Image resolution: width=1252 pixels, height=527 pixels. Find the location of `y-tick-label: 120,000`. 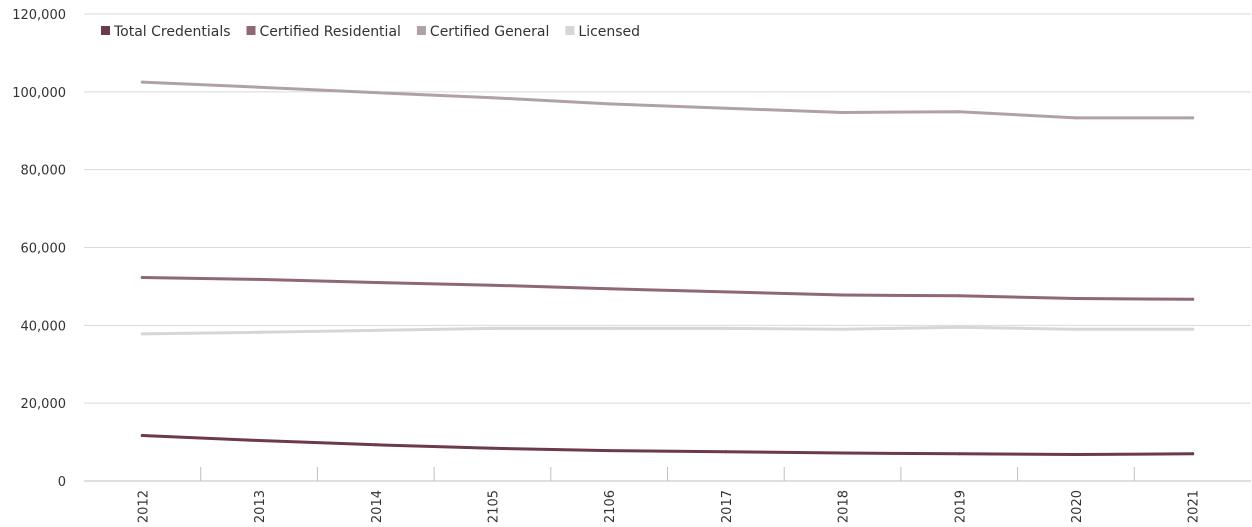

y-tick-label: 120,000 is located at coordinates (39, 15).